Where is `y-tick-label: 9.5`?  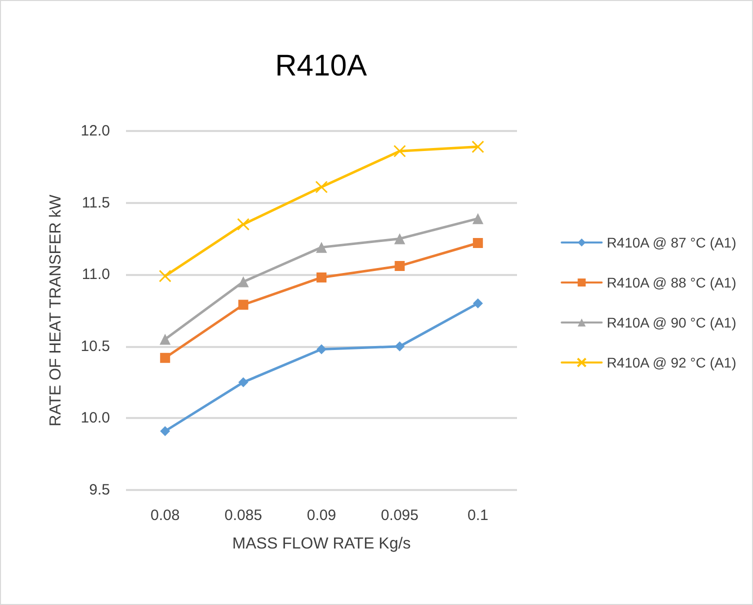 y-tick-label: 9.5 is located at coordinates (99, 490).